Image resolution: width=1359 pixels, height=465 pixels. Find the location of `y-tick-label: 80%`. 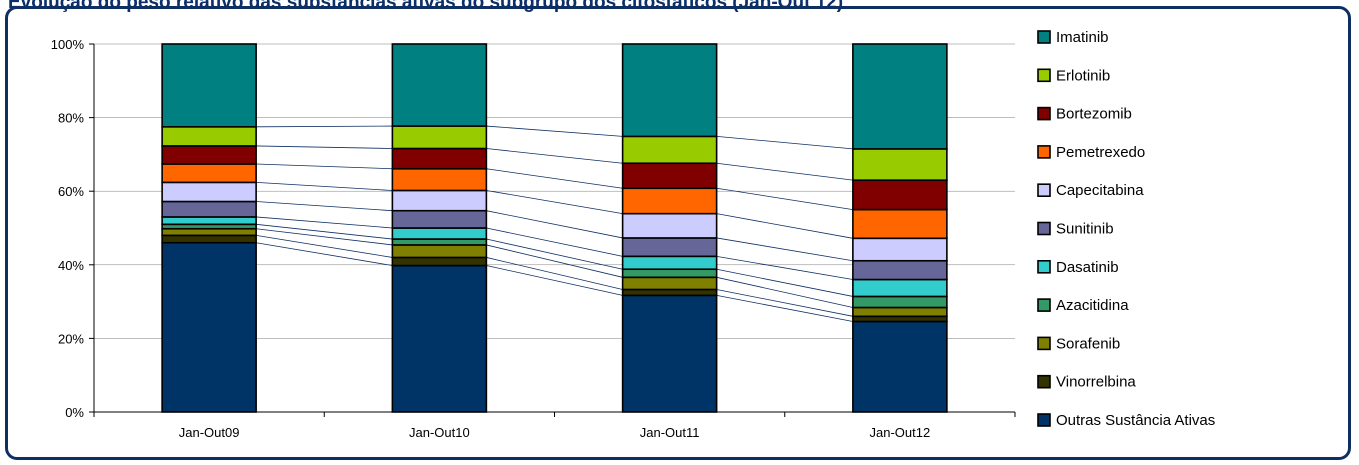

y-tick-label: 80% is located at coordinates (71, 118).